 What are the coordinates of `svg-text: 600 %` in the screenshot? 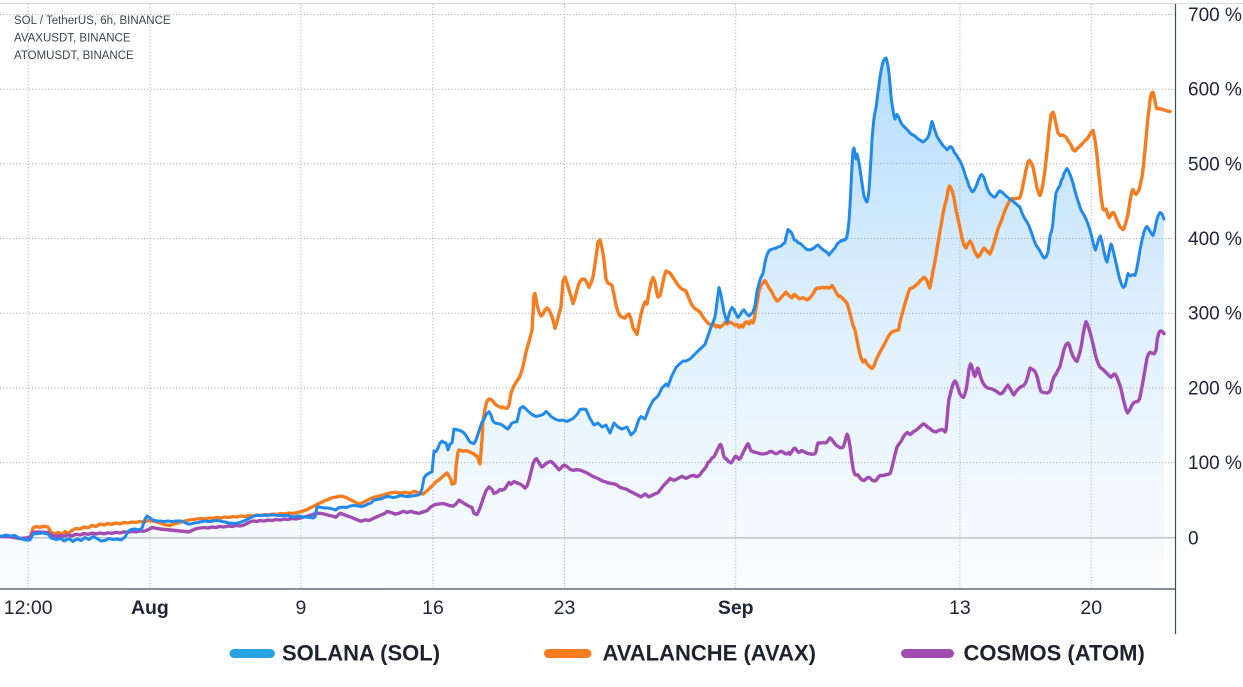 It's located at (1215, 90).